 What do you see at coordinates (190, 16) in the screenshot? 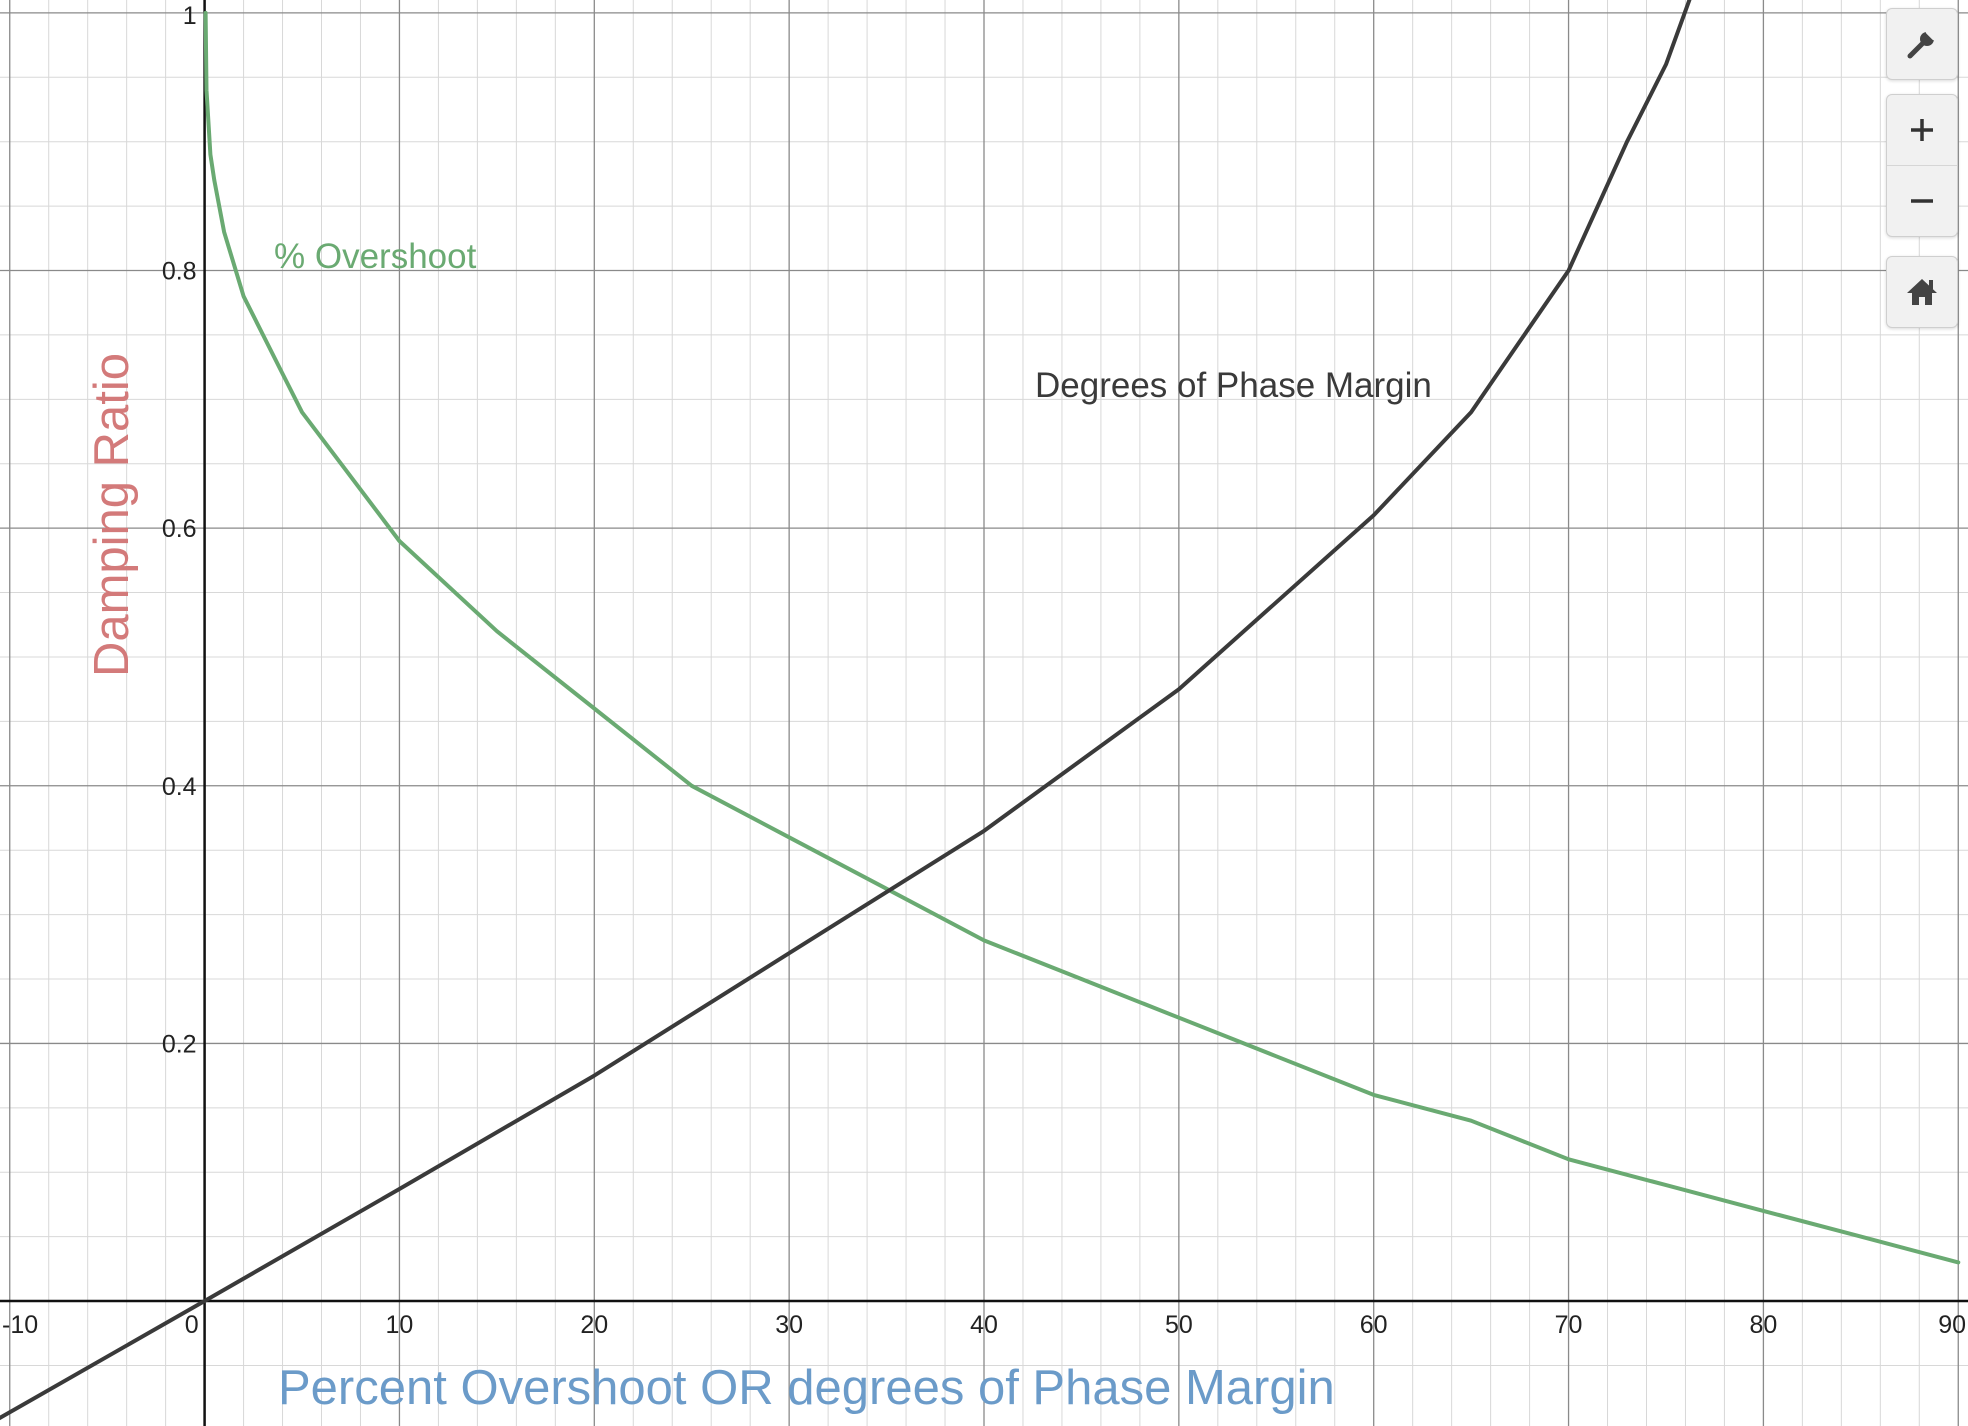
I see `y-tick-label: 1` at bounding box center [190, 16].